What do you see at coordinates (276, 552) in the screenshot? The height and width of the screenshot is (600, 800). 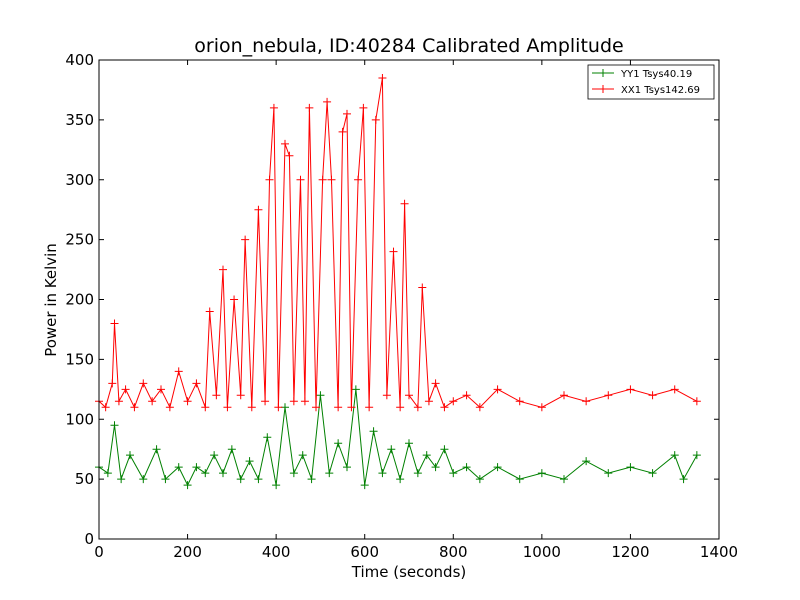 I see `x-tick-label: 400` at bounding box center [276, 552].